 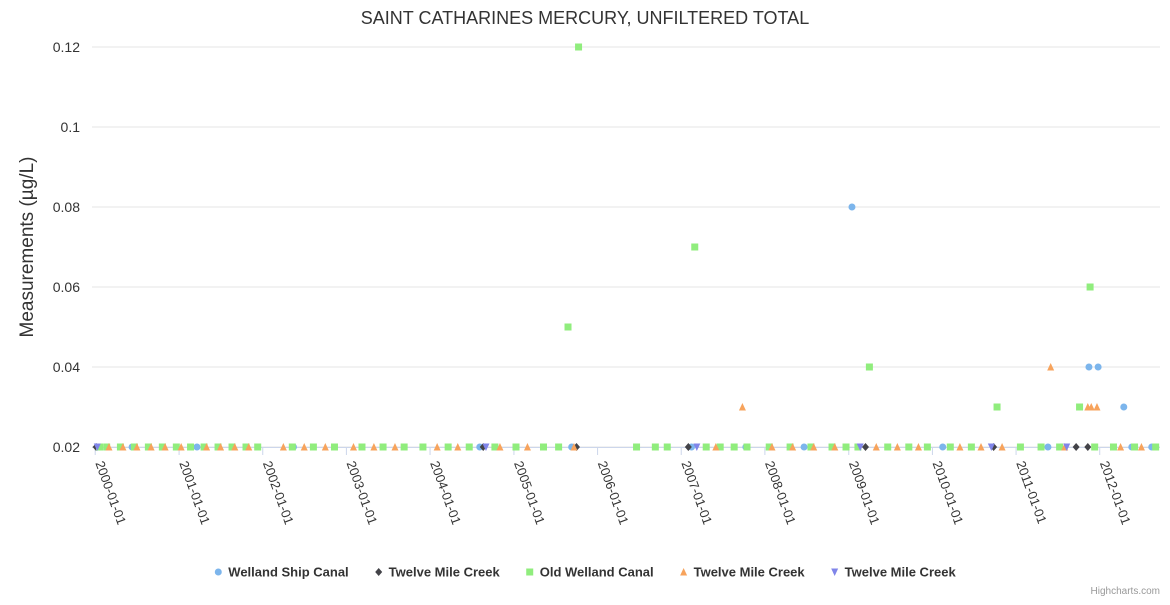 What do you see at coordinates (742, 572) in the screenshot?
I see `legend-item: Twelve Mile Creek` at bounding box center [742, 572].